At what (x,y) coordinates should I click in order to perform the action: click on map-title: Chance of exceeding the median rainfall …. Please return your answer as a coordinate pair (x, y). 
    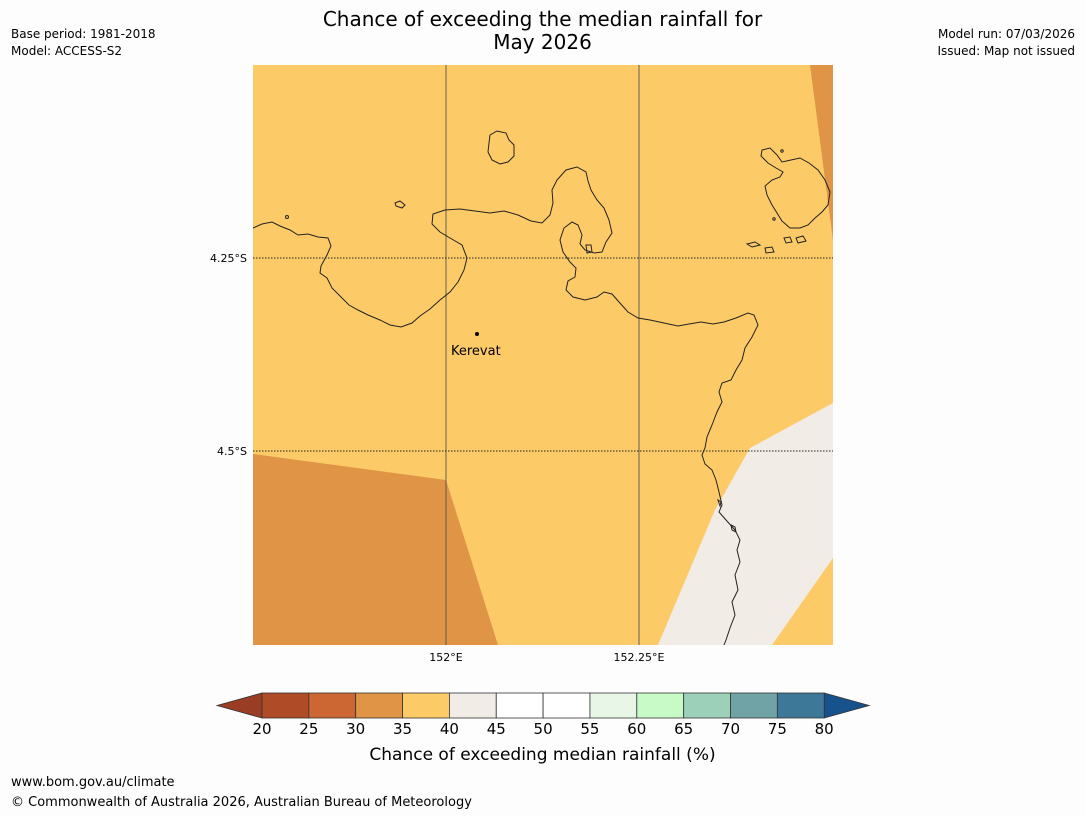
    Looking at the image, I should click on (542, 31).